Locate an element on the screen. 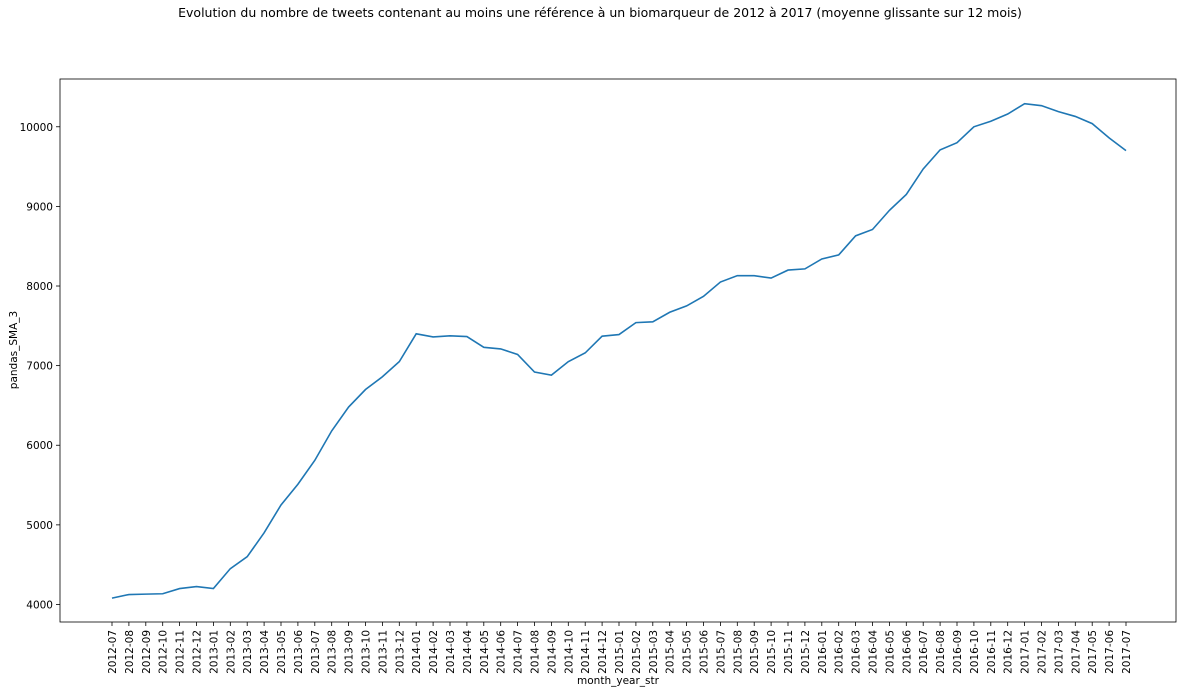 Image resolution: width=1183 pixels, height=693 pixels. x-tick-label: 2015-03 is located at coordinates (654, 652).